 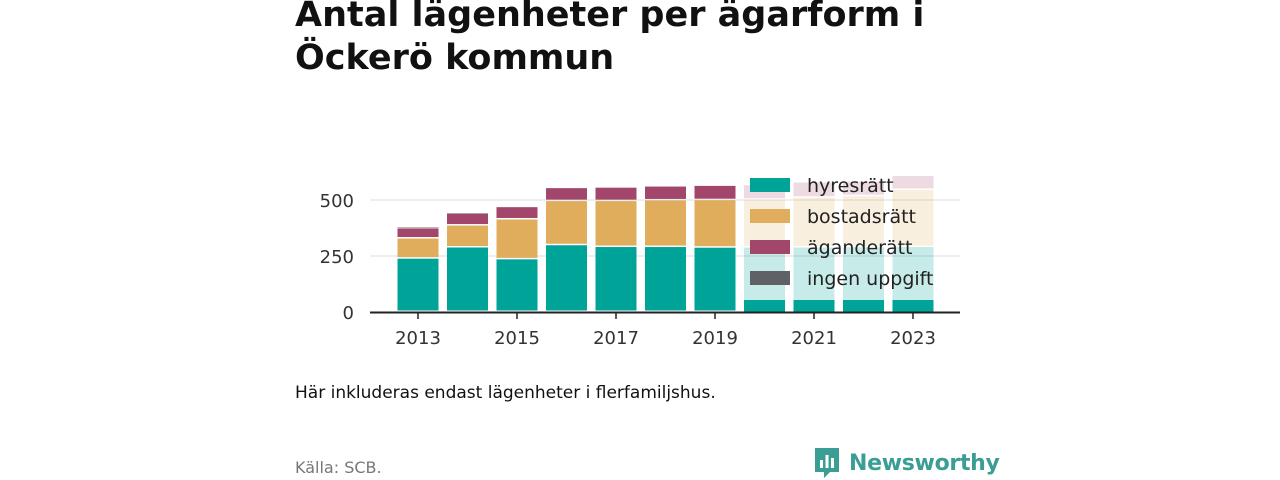 I want to click on legend-label: bostadsrätt, so click(x=861, y=217).